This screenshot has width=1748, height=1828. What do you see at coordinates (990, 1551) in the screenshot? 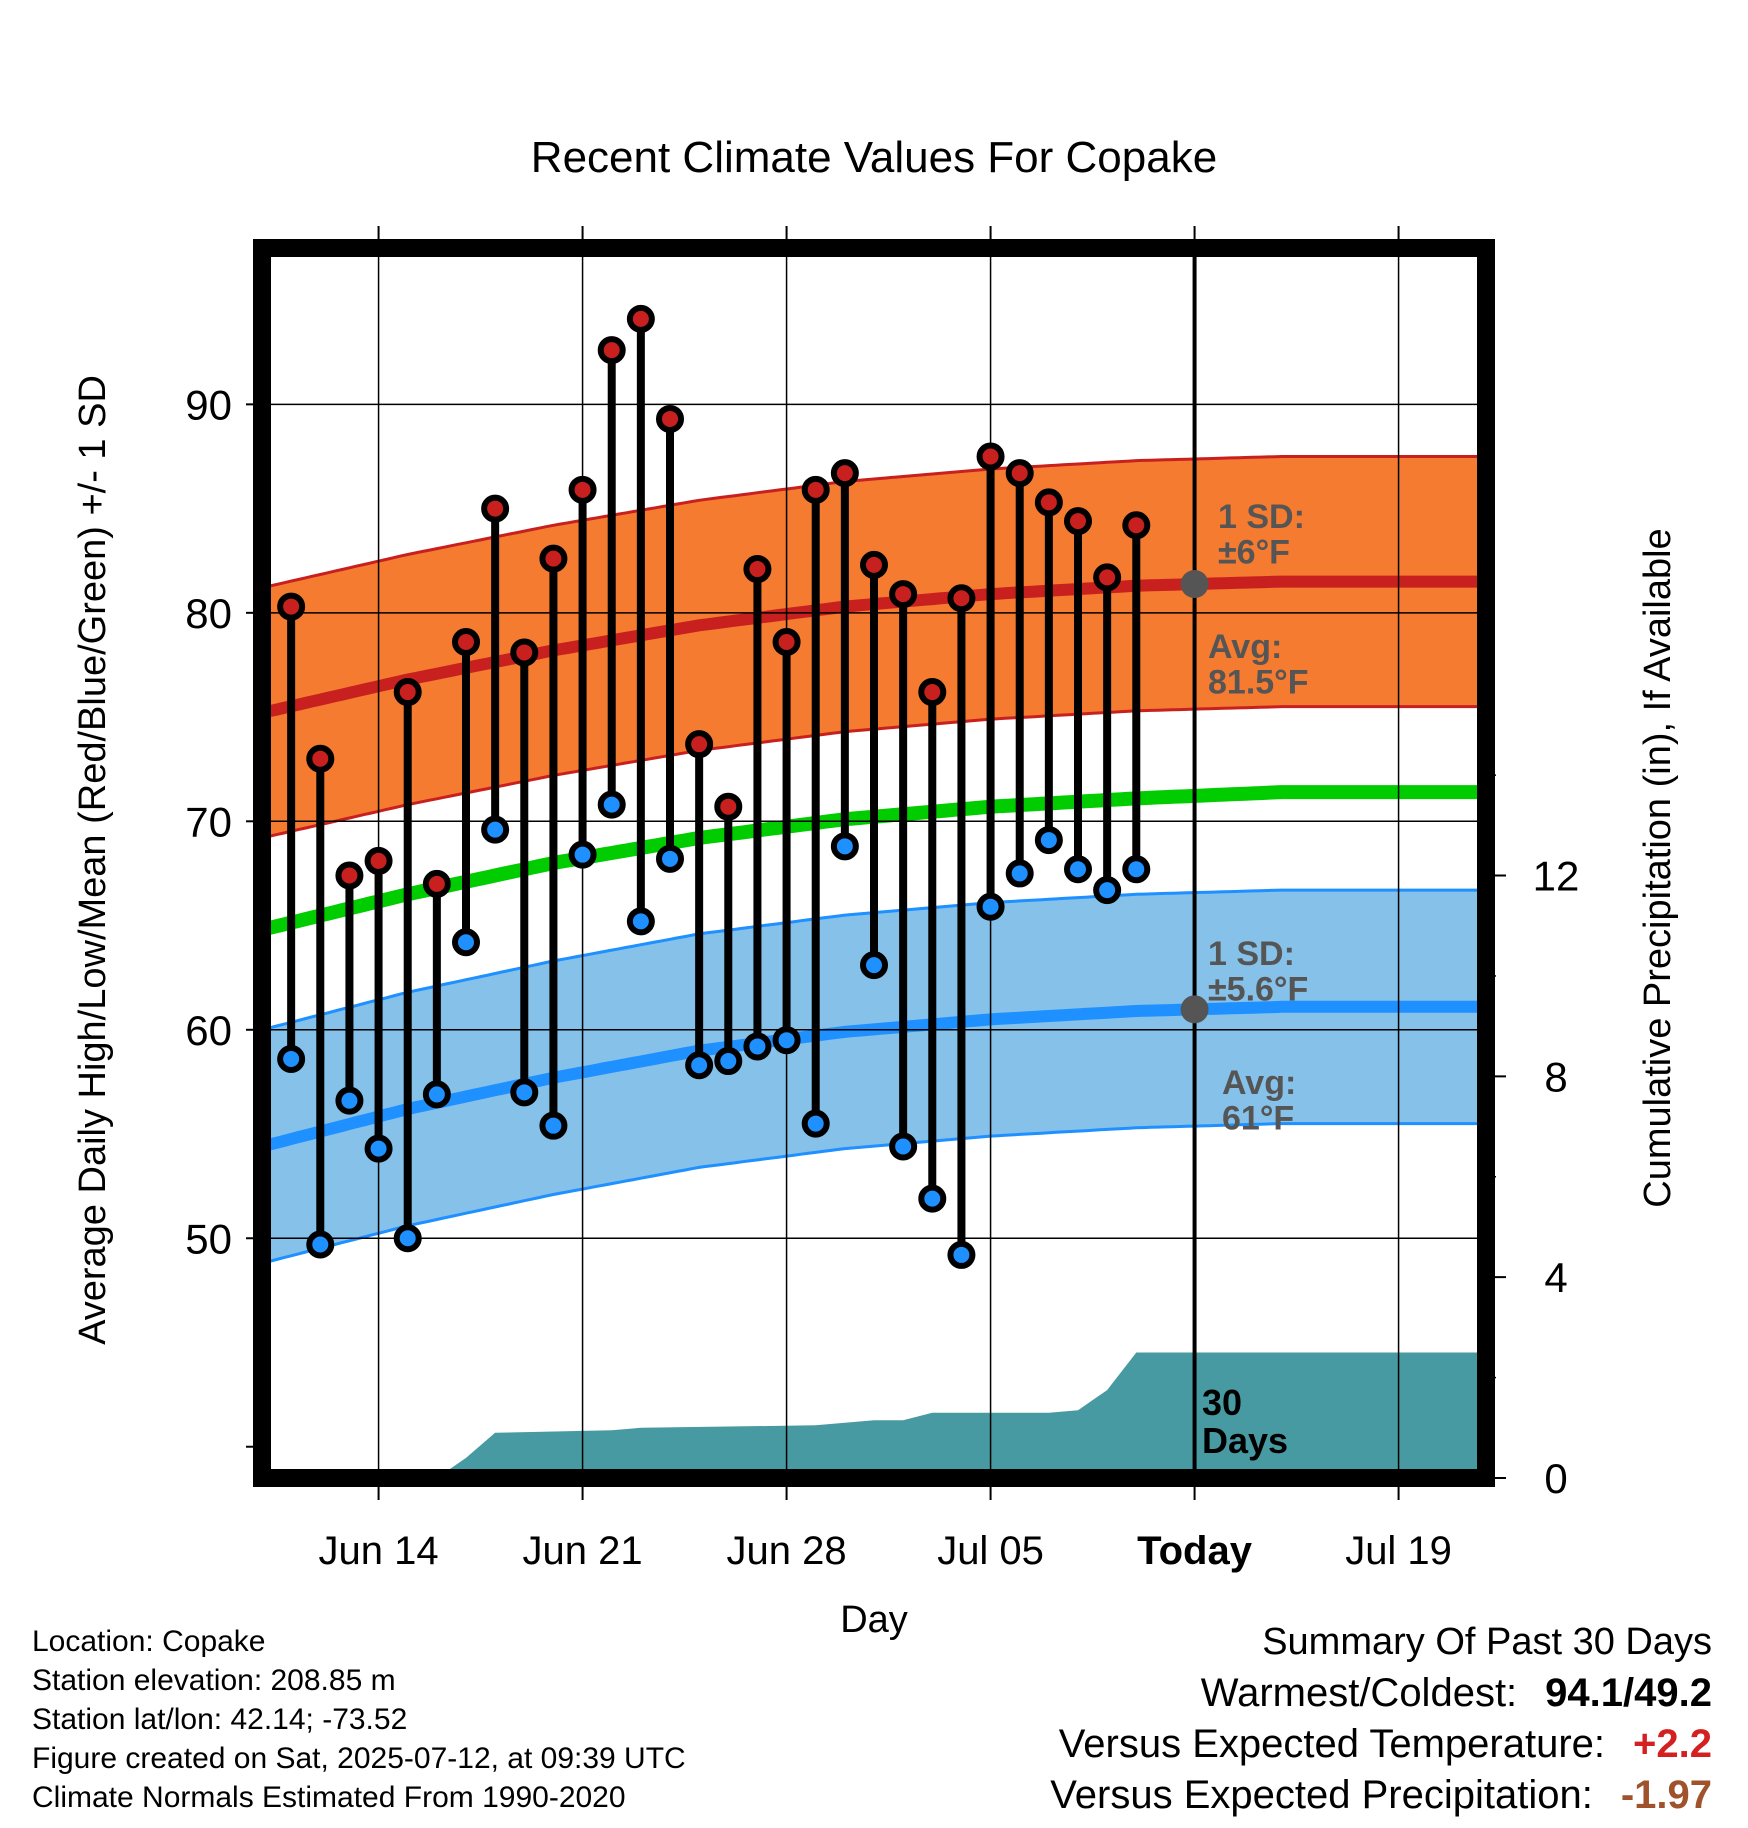
I see `x-tick-label: Jul 05` at bounding box center [990, 1551].